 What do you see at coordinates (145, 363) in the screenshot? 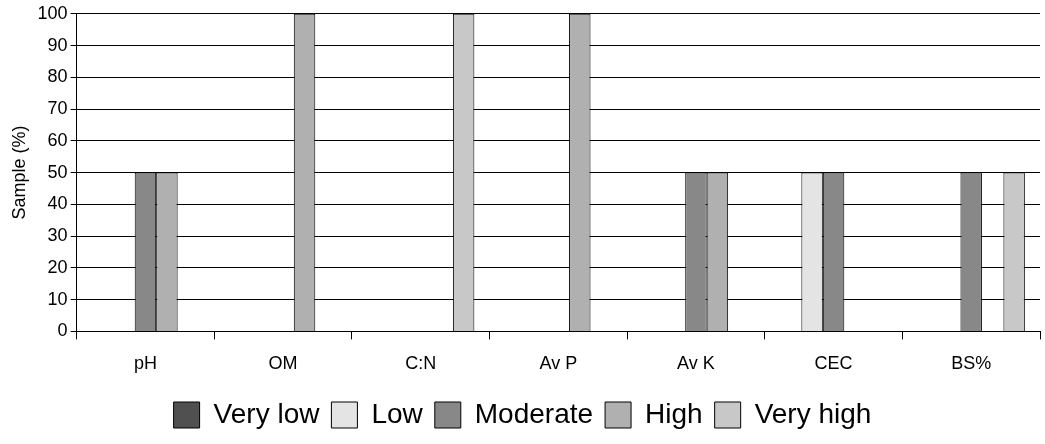
I see `x-tick-label: pH` at bounding box center [145, 363].